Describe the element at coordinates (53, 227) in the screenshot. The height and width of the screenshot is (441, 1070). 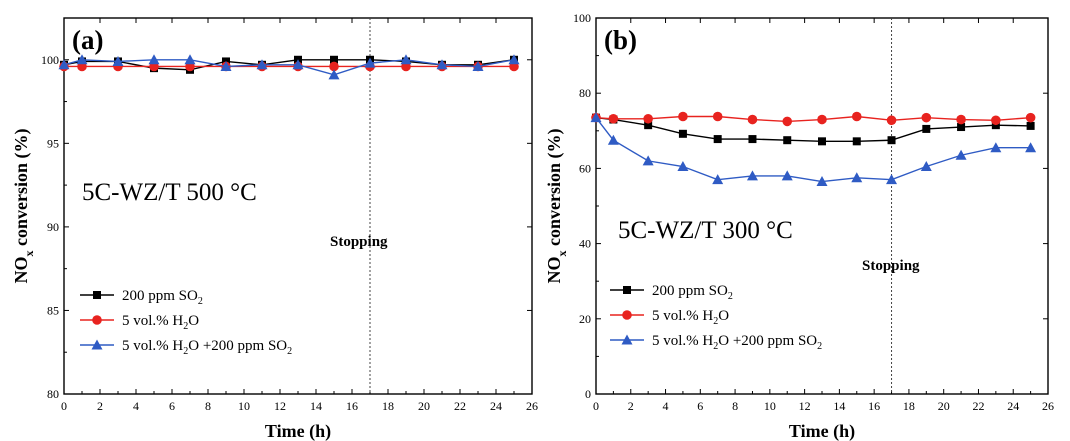
I see `y-tick-label: 90` at that location.